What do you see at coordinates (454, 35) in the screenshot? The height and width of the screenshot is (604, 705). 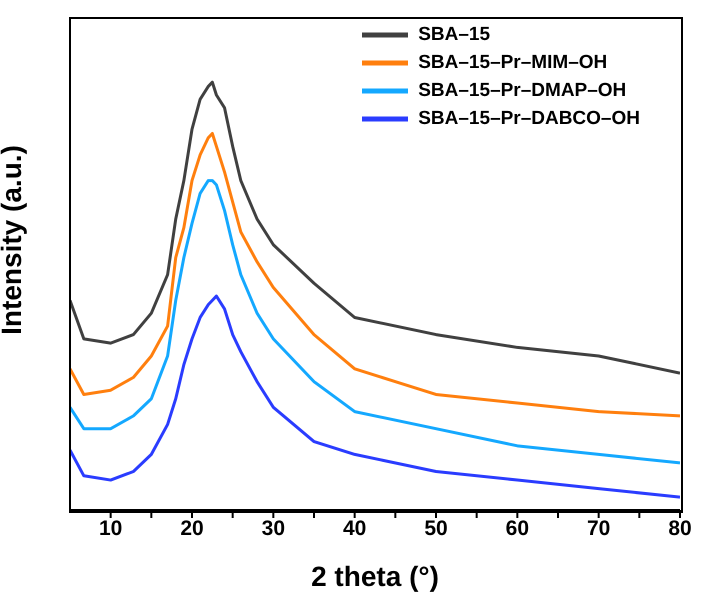 I see `legend-label: SBA–15` at bounding box center [454, 35].